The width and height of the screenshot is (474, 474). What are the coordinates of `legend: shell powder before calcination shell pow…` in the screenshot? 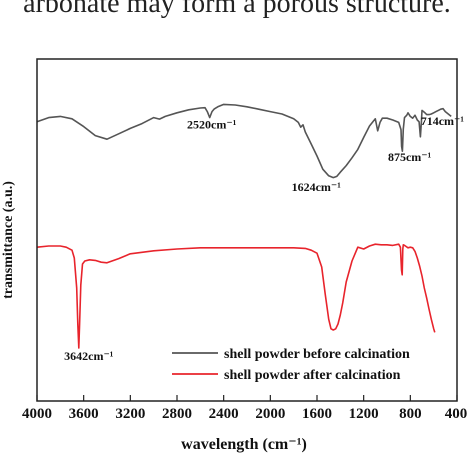 It's located at (291, 365).